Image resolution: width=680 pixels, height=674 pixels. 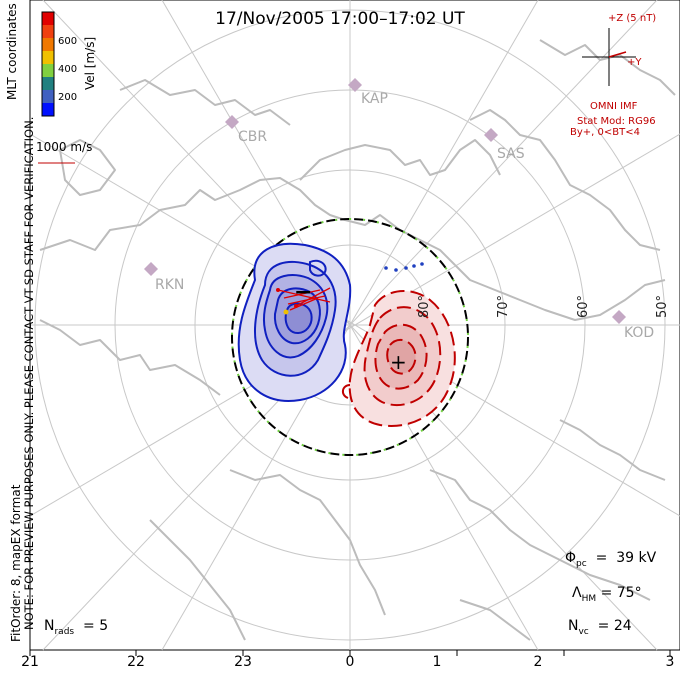 I want to click on fit-order-label: FitOrder: 8, mapEX format, so click(x=16, y=563).